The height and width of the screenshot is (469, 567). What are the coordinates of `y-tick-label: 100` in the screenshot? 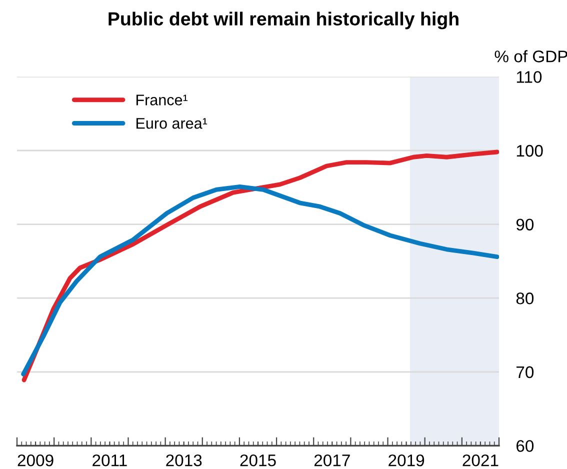 It's located at (529, 150).